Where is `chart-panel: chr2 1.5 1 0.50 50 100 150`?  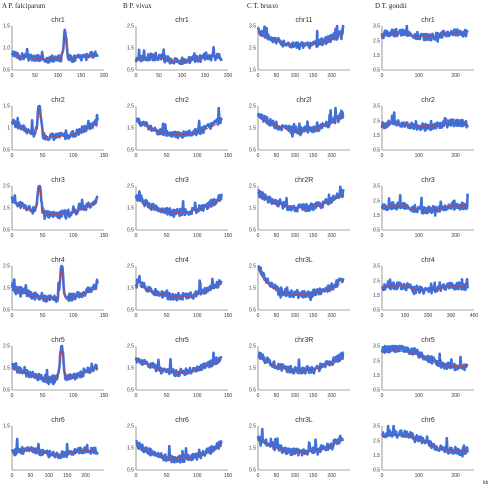 chart-panel: chr2 1.5 1 0.50 50 100 150 is located at coordinates (55, 128).